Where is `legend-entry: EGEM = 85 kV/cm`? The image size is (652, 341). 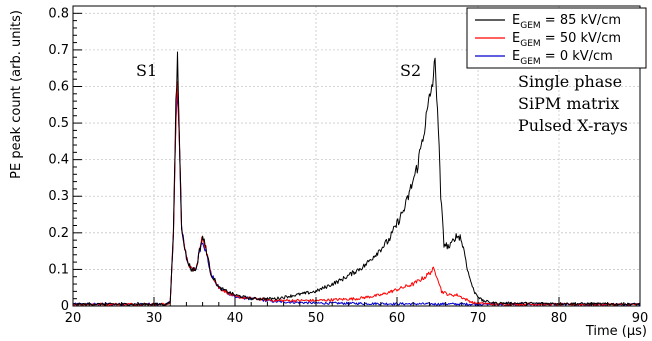
legend-entry: EGEM = 85 kV/cm is located at coordinates (548, 22).